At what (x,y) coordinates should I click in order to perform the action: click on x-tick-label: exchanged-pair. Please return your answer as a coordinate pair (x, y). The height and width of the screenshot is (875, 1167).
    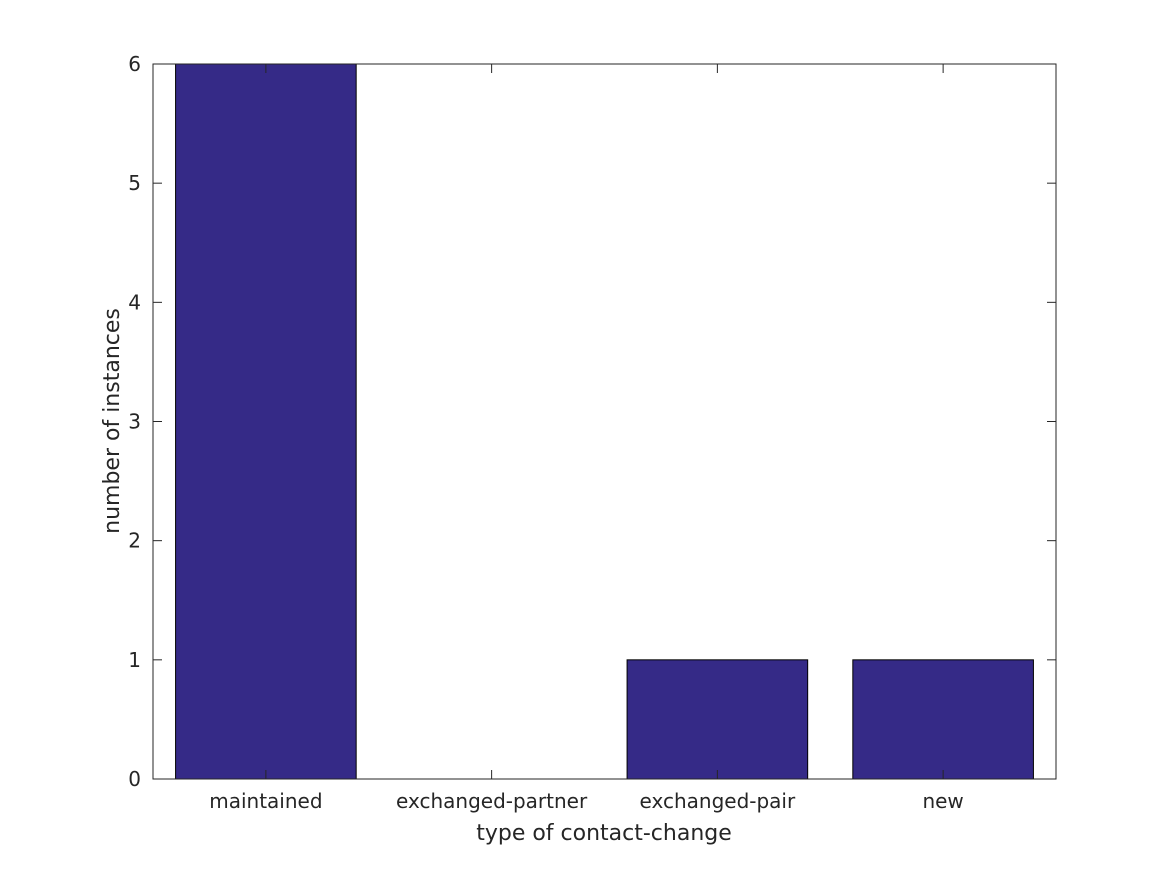
    Looking at the image, I should click on (718, 801).